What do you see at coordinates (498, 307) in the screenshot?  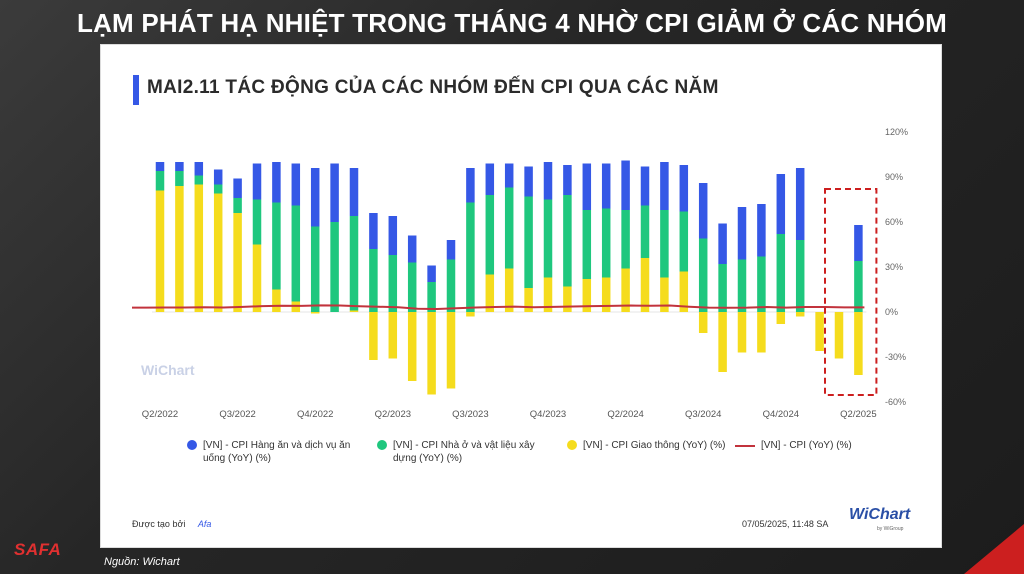 I see `cpi-line` at bounding box center [498, 307].